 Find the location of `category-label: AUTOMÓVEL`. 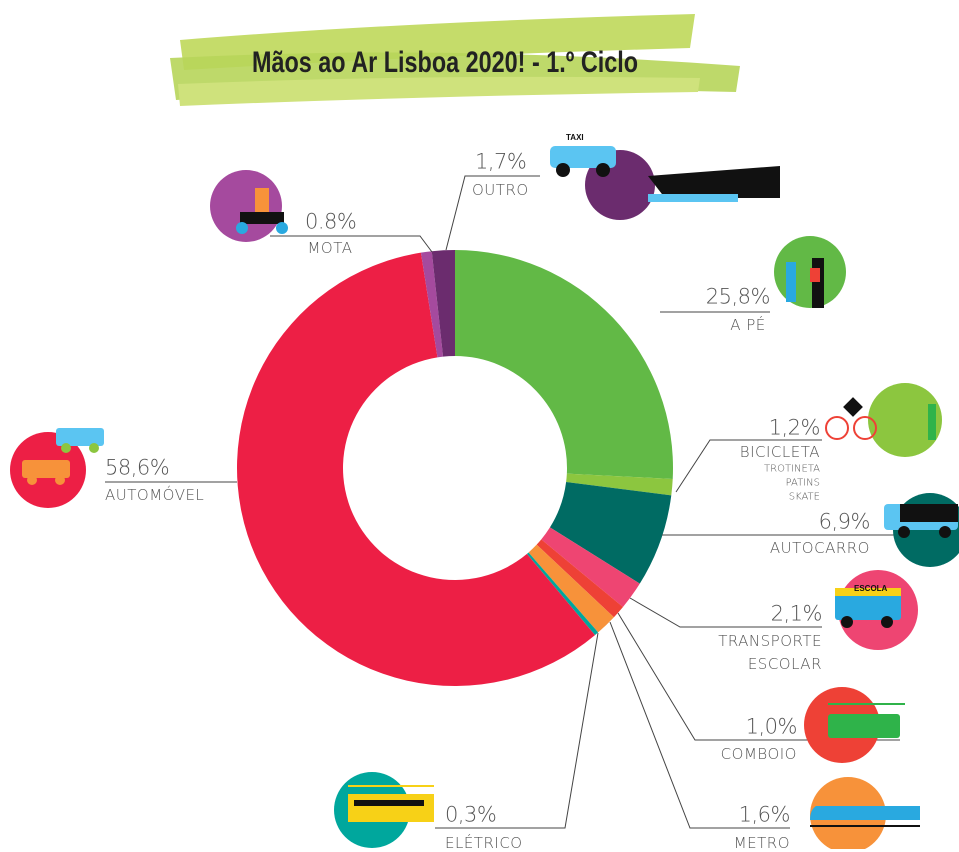

category-label: AUTOMÓVEL is located at coordinates (155, 494).